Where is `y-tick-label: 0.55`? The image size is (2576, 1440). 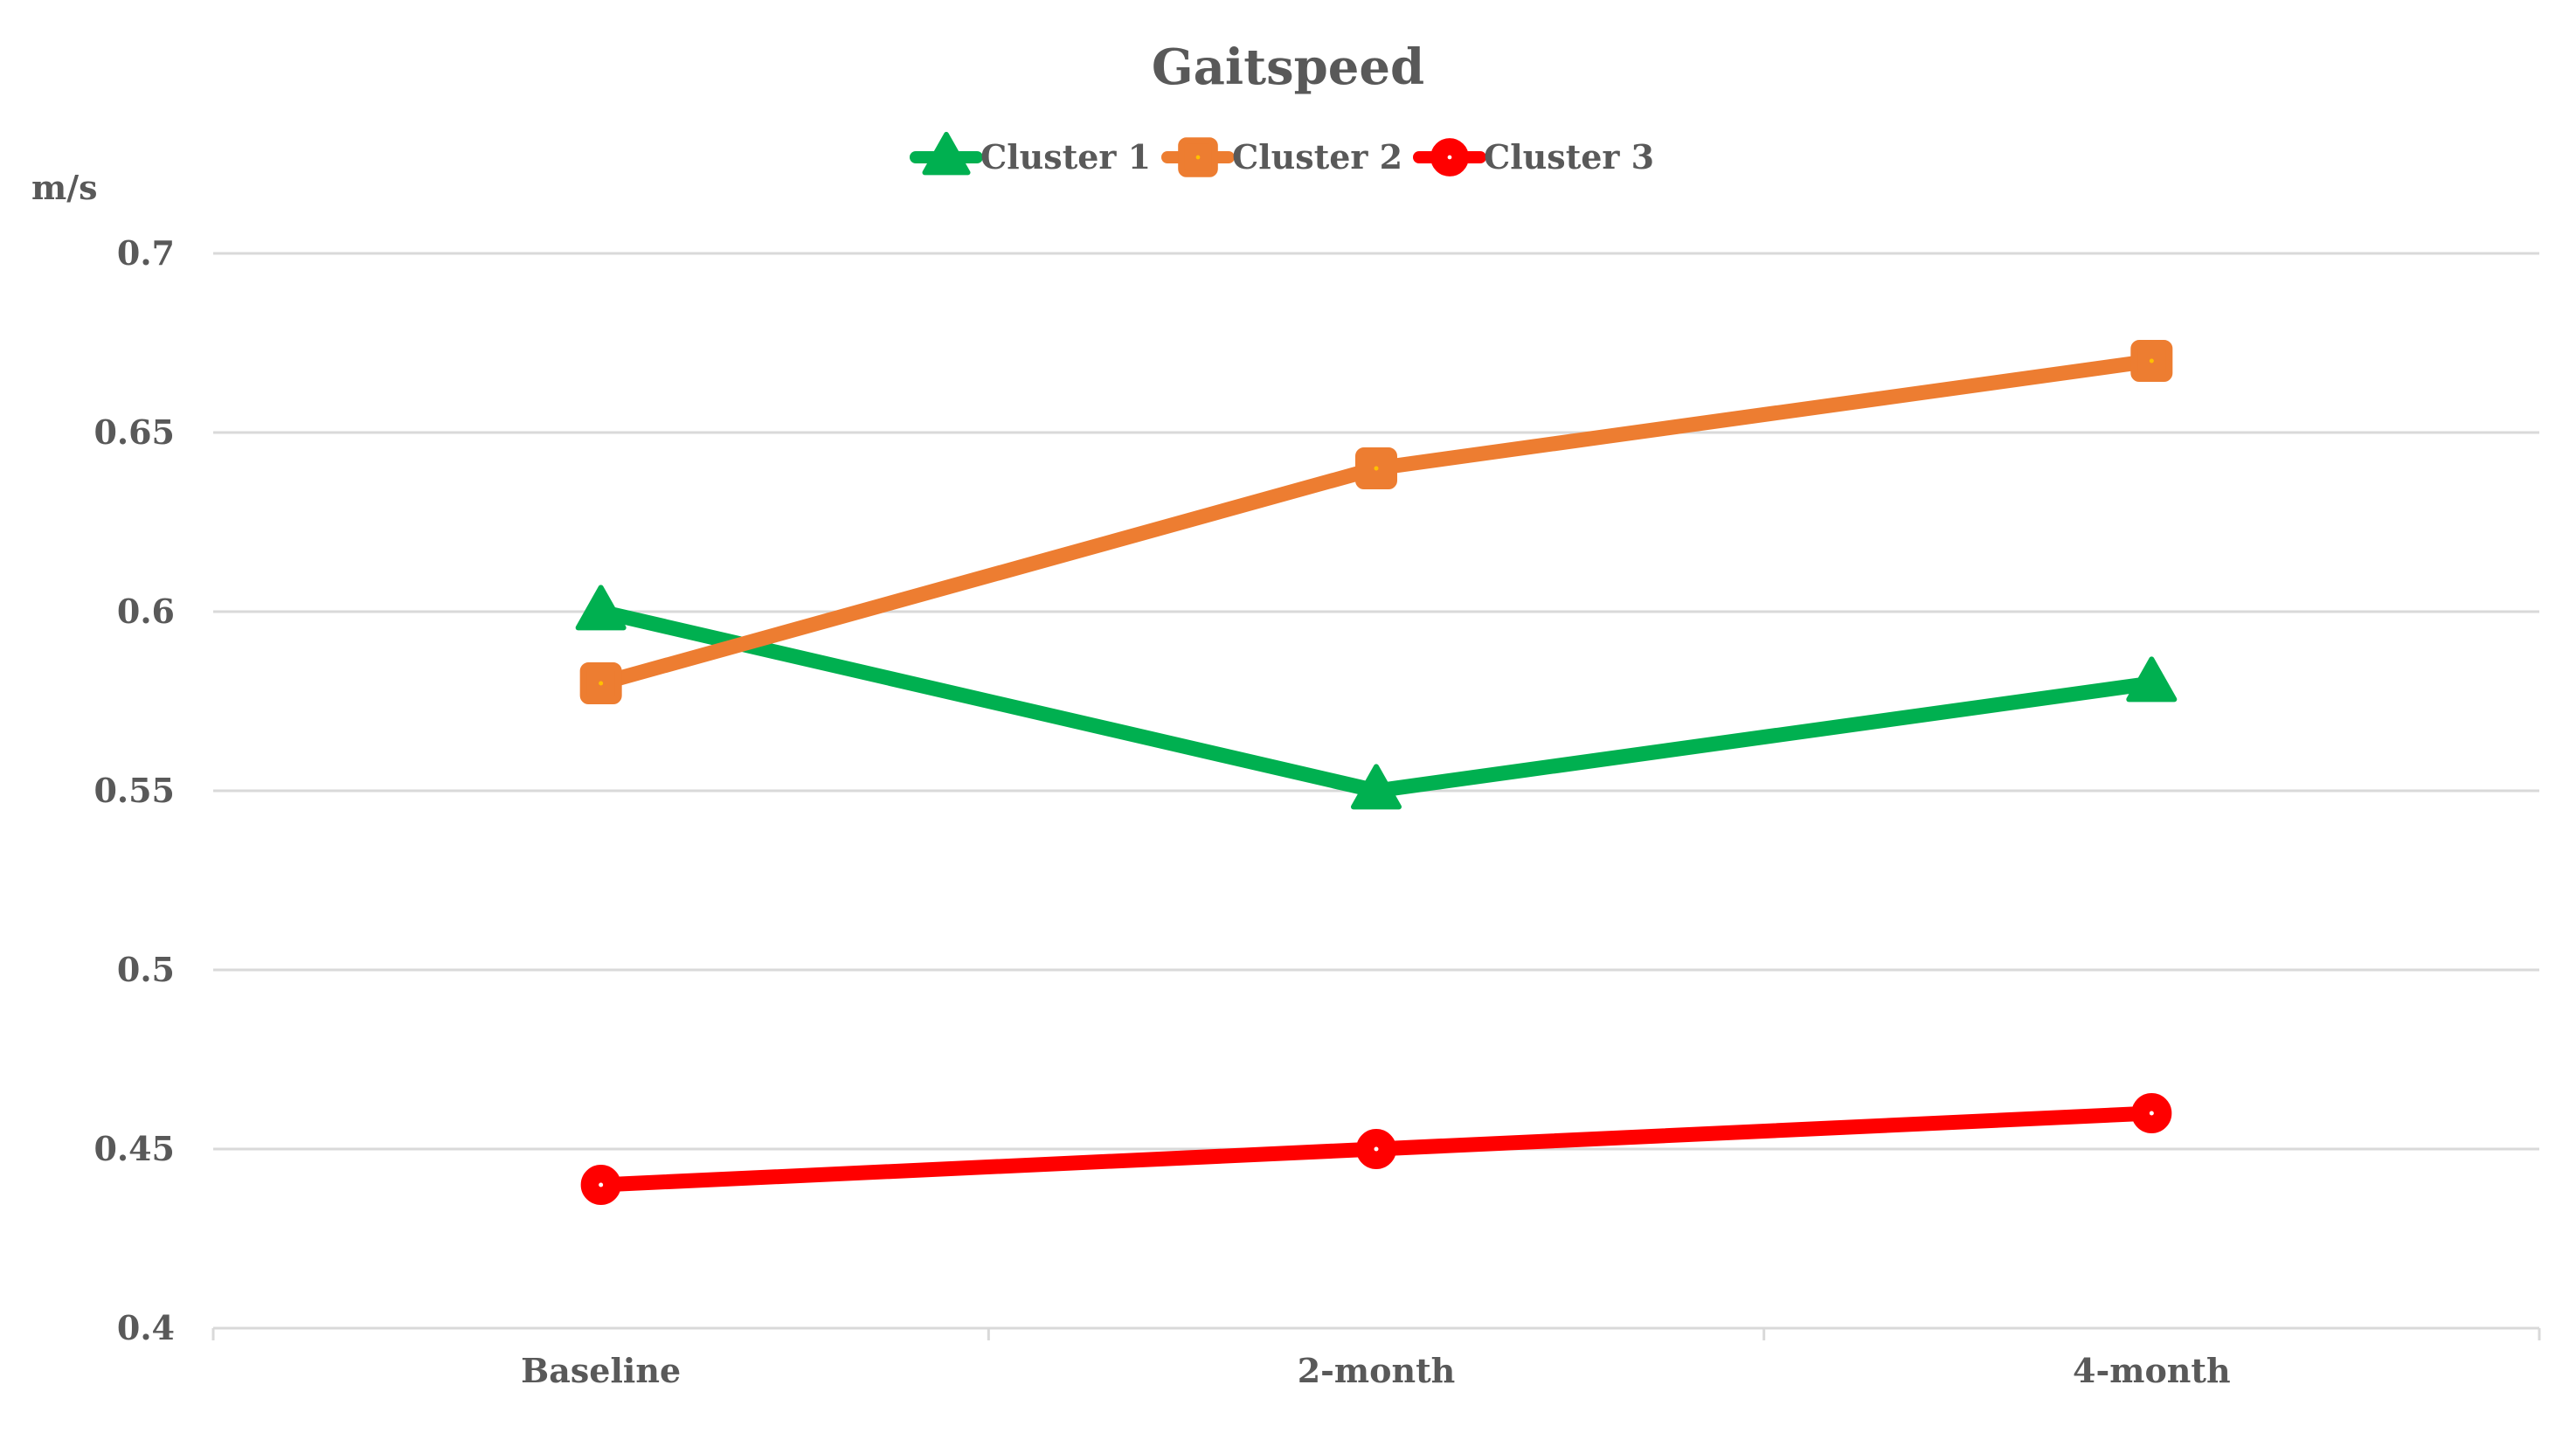
y-tick-label: 0.55 is located at coordinates (134, 790).